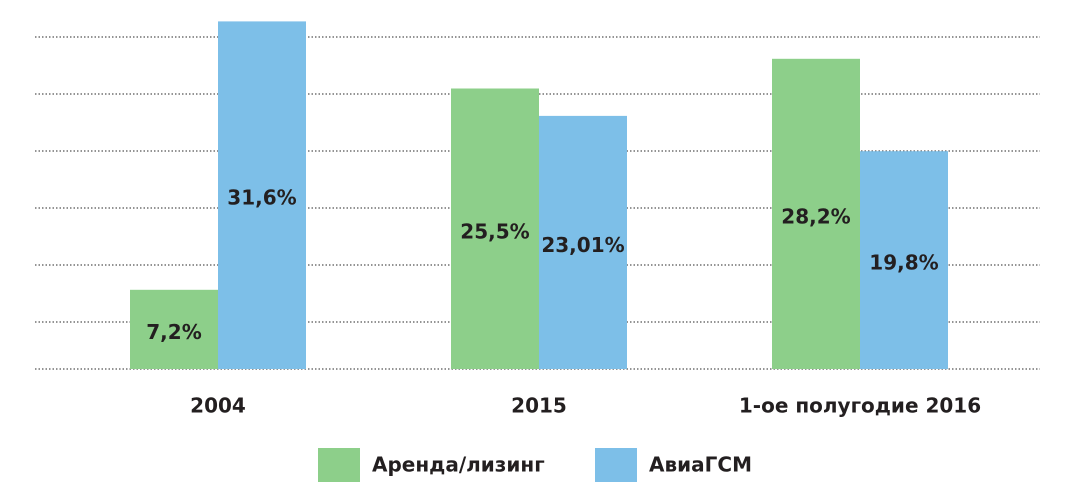 This screenshot has height=497, width=1066. I want to click on legend-label: АвиаГСМ, so click(700, 465).